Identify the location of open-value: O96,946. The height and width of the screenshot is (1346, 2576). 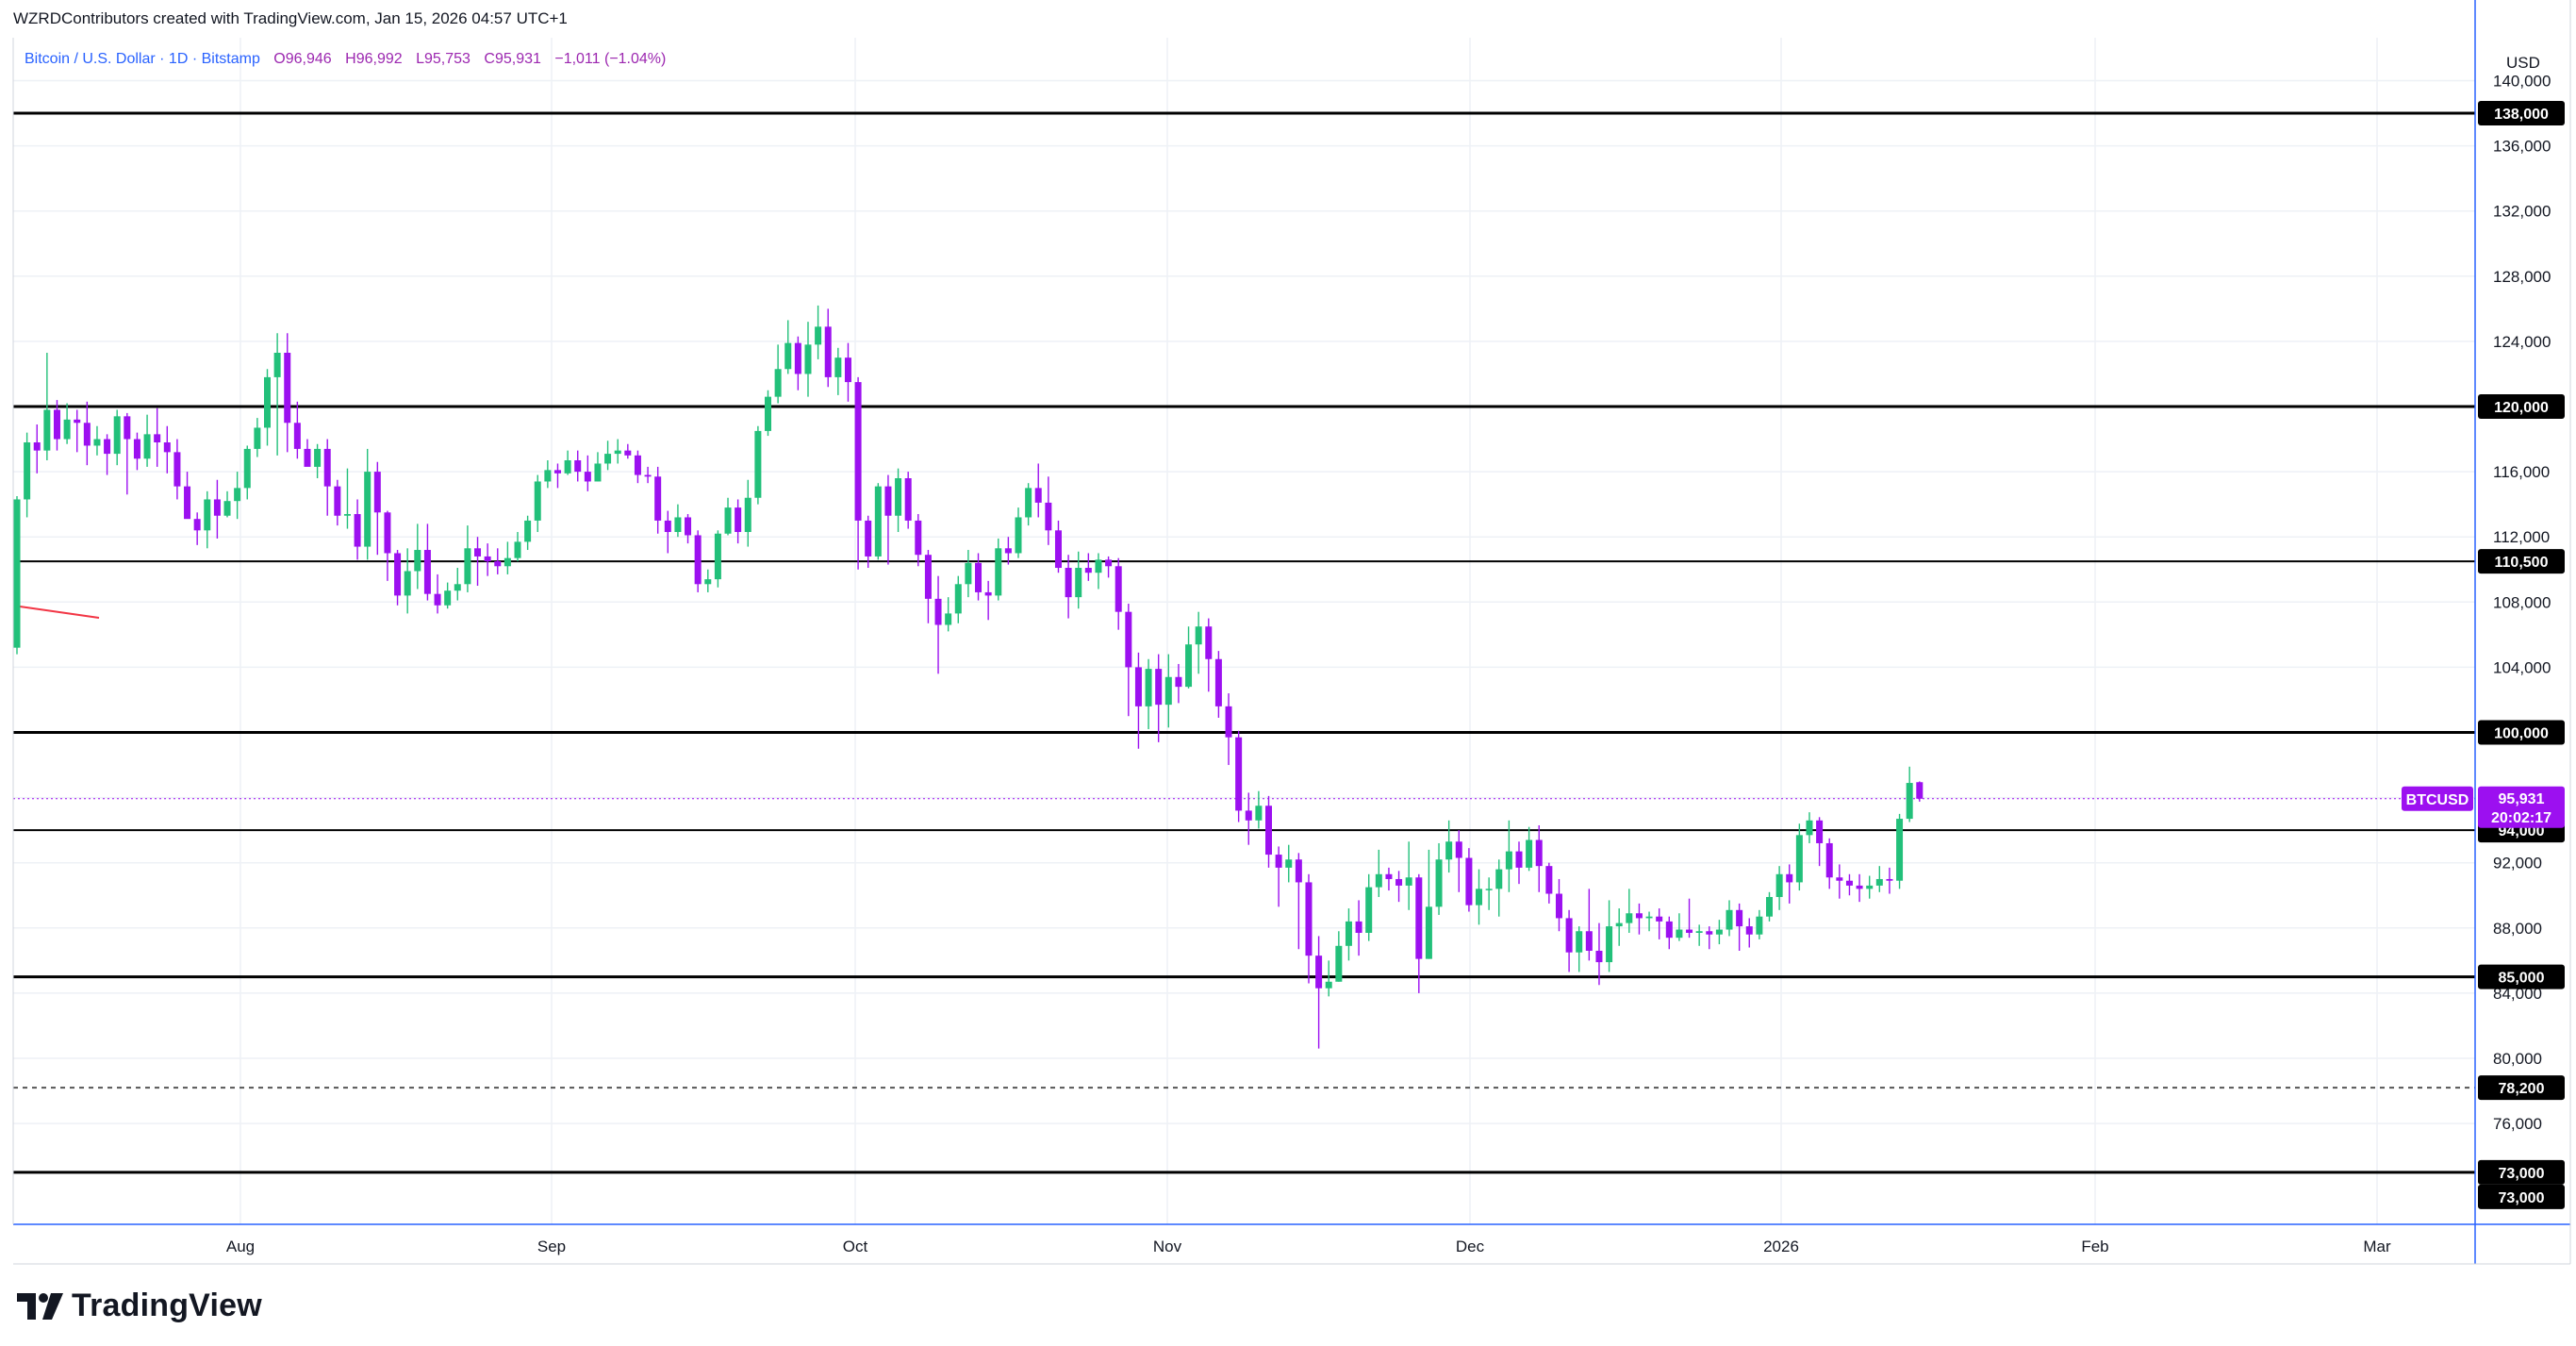
(302, 59).